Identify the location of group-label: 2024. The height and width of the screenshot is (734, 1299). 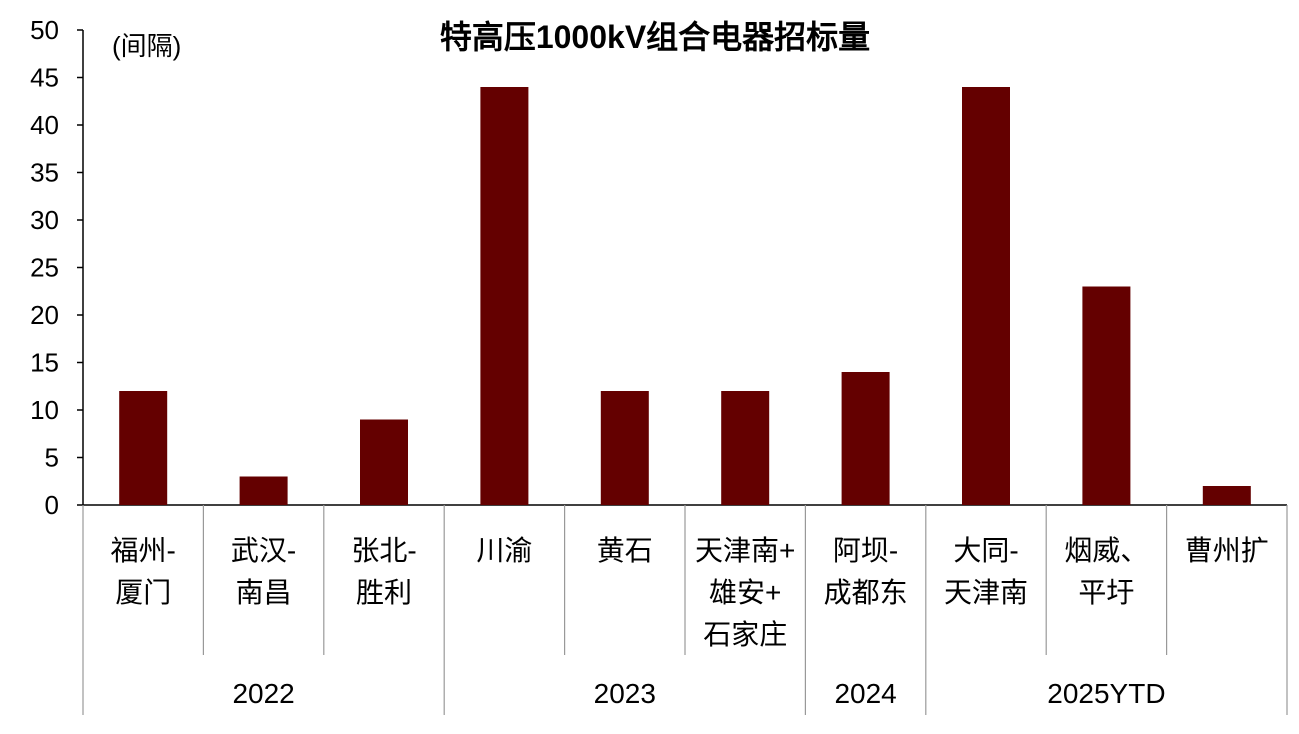
(865, 693).